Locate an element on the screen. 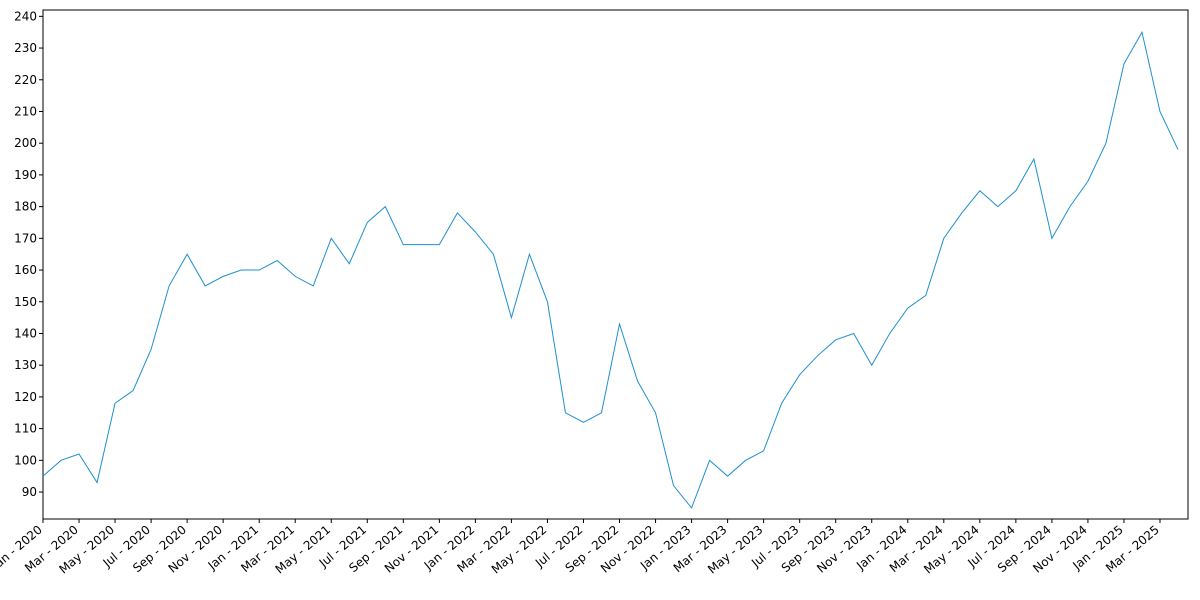 Image resolution: width=1200 pixels, height=600 pixels. y-tick-label: 160 is located at coordinates (25, 270).